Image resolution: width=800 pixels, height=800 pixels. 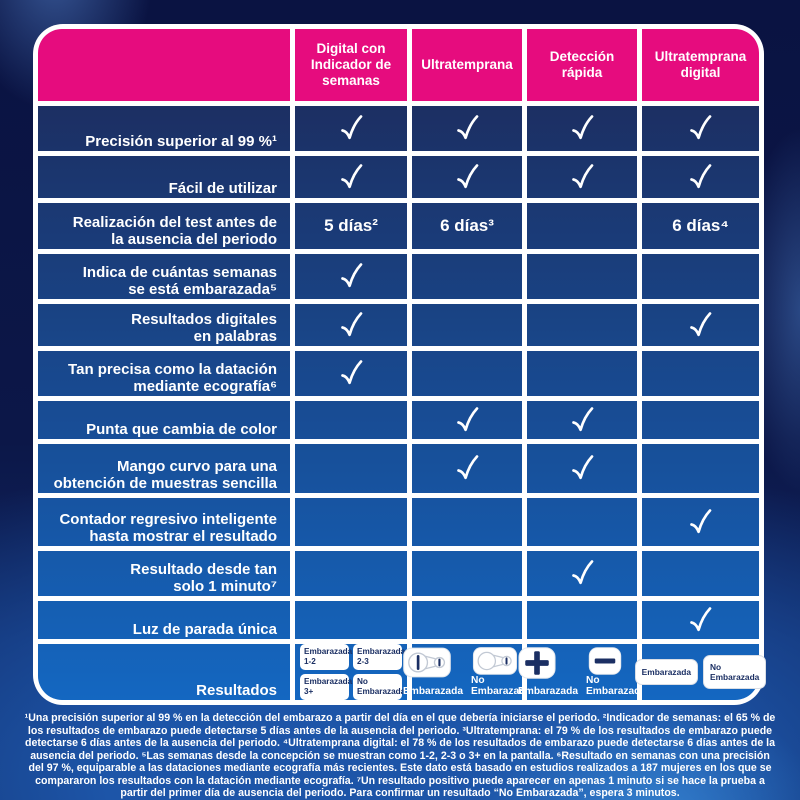 What do you see at coordinates (379, 657) in the screenshot?
I see `result-box: Embarazada 2-3` at bounding box center [379, 657].